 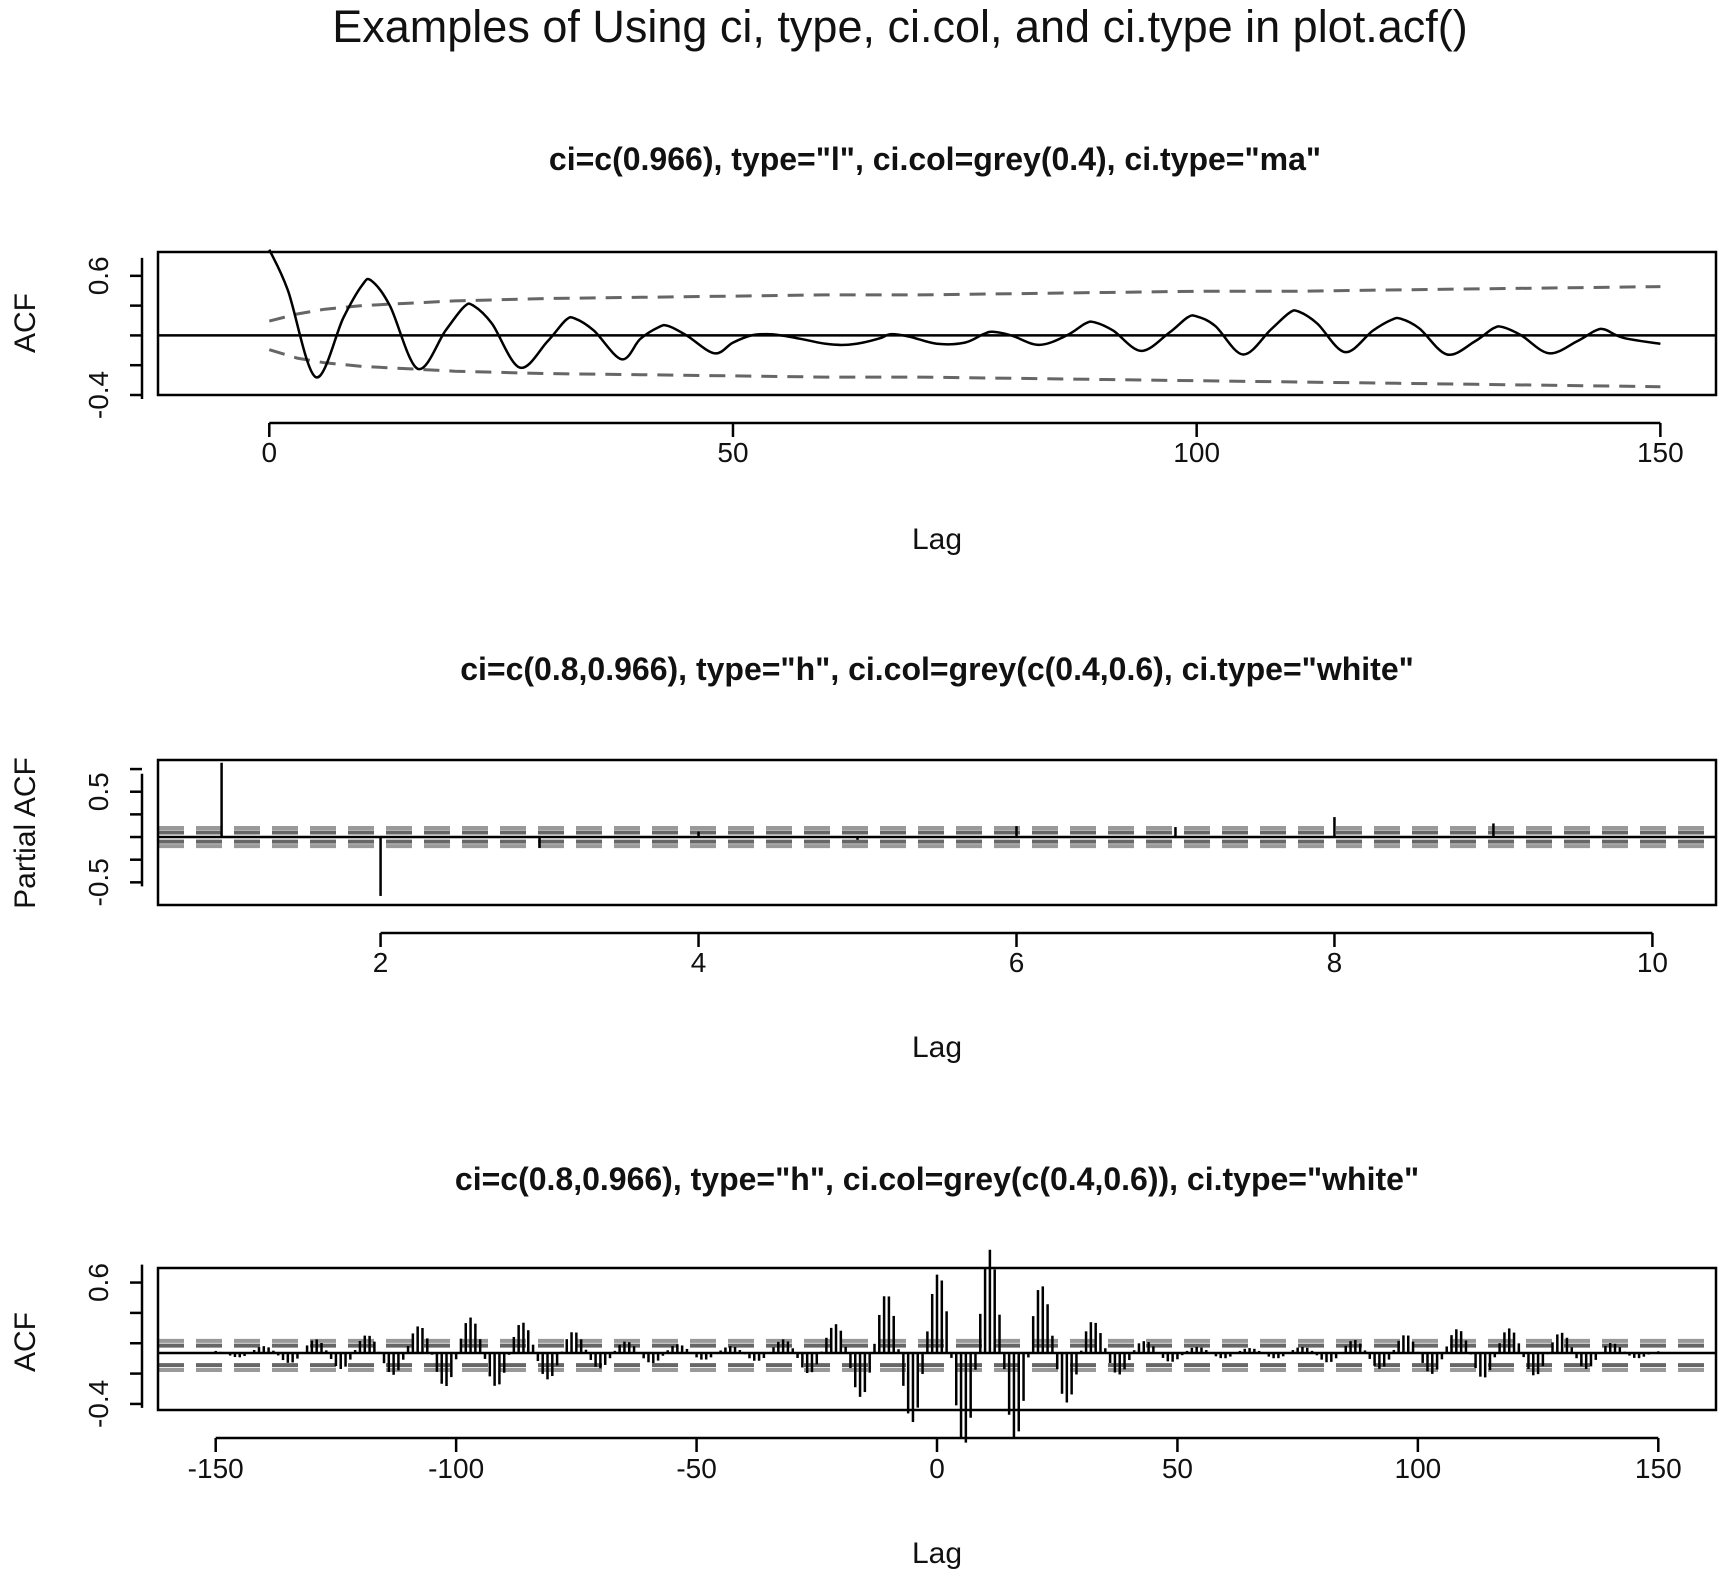 I want to click on panel-3-bars, so click(x=937, y=1346).